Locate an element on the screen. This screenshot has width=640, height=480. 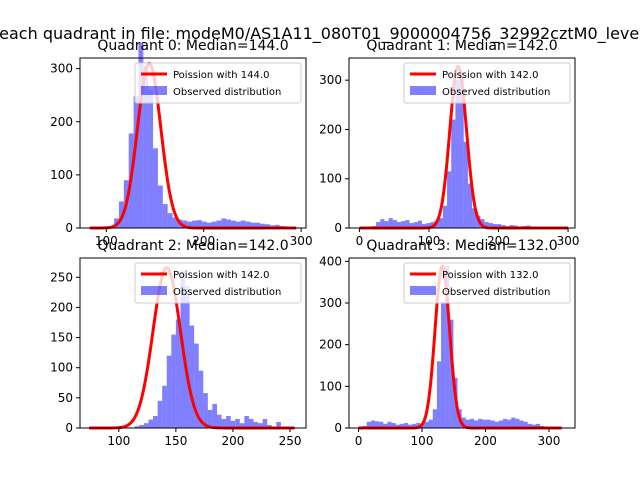
subplot-title: Quadrant 1: Median=142.0 is located at coordinates (461, 46).